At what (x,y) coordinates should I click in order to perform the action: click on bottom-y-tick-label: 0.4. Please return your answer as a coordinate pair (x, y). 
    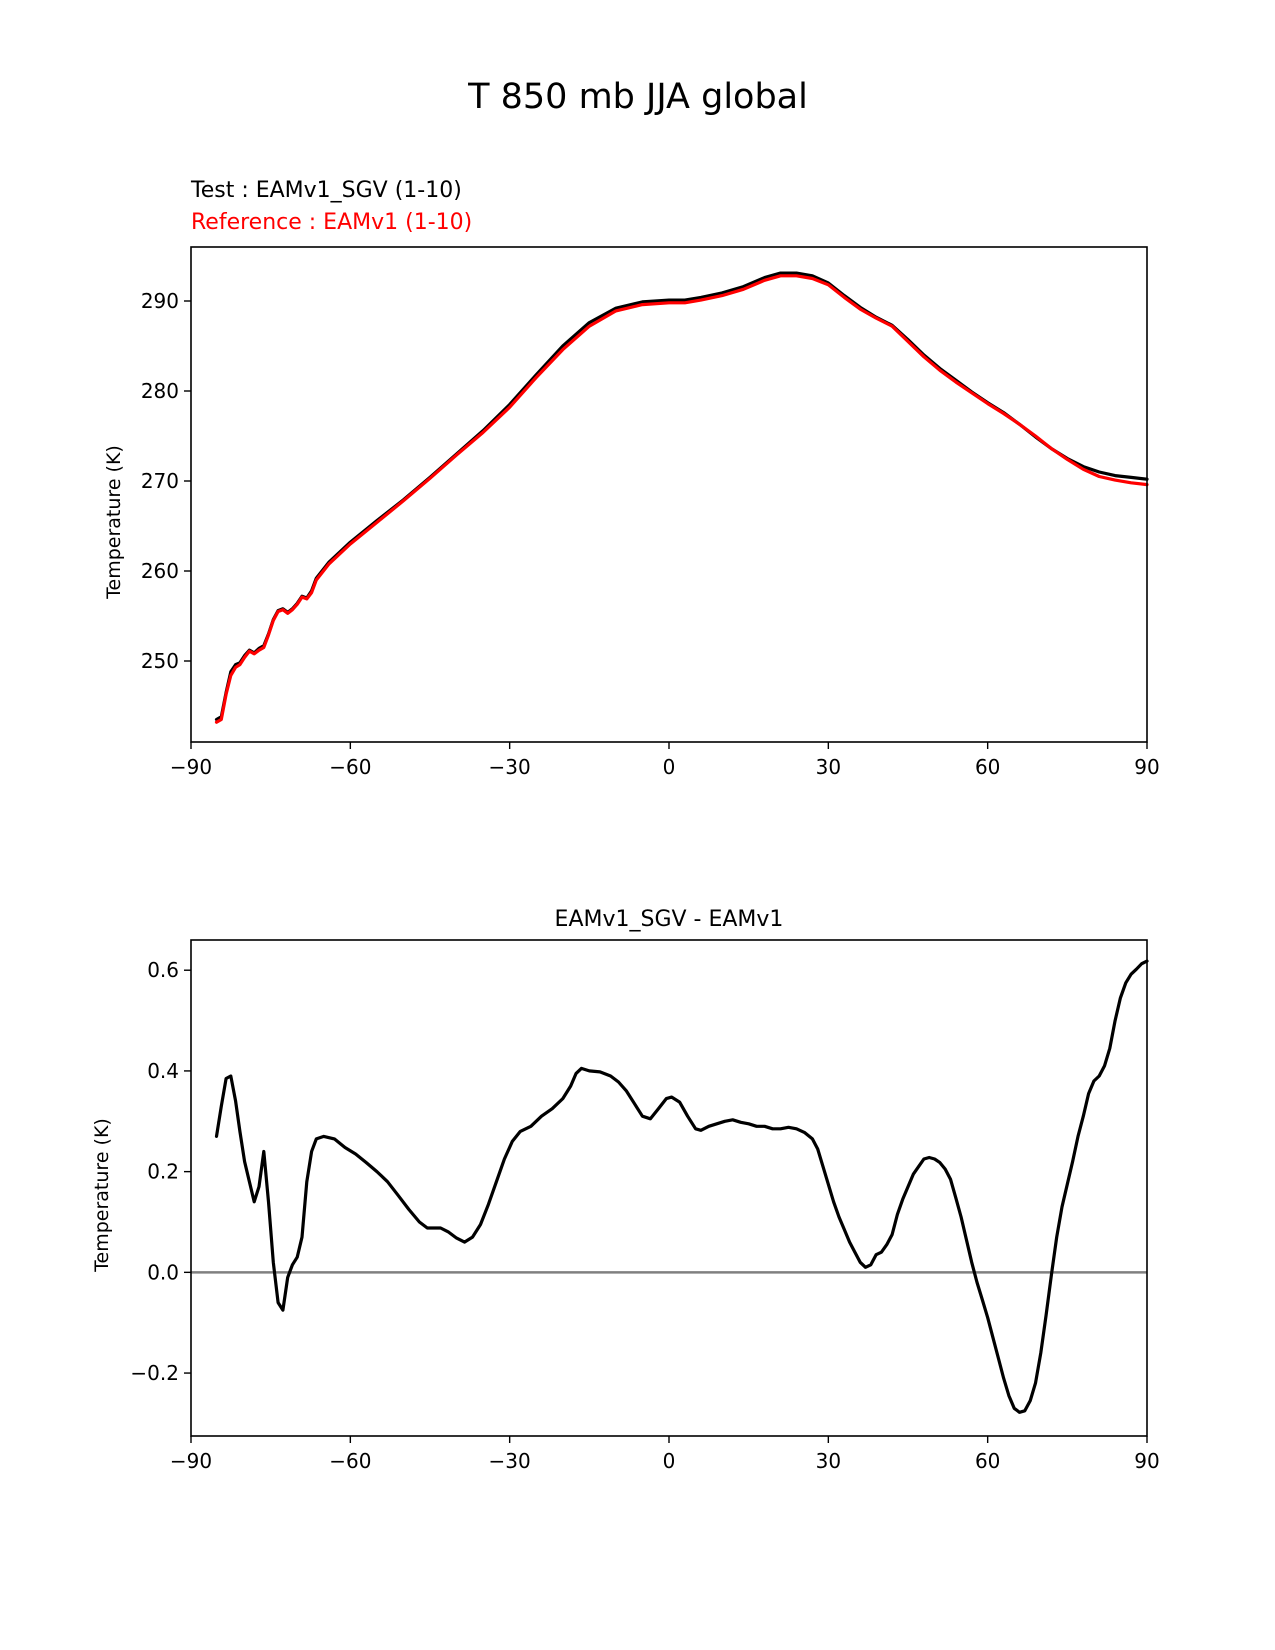
    Looking at the image, I should click on (163, 1071).